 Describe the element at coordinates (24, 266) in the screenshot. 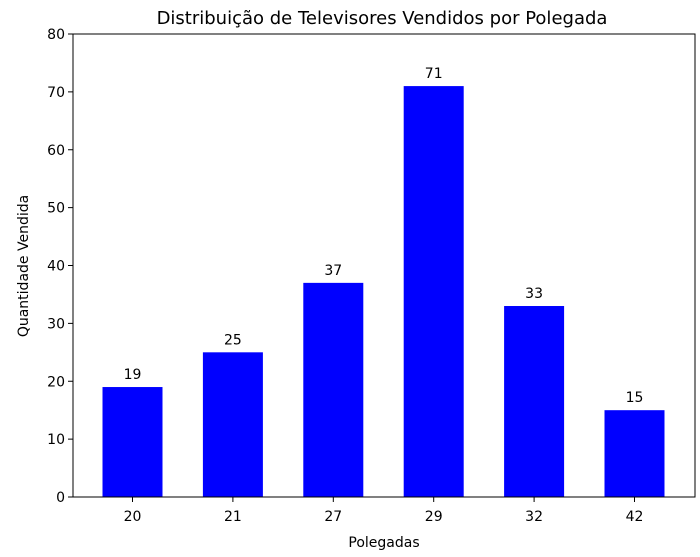

I see `y-axis-label: Quantidade Vendida` at that location.